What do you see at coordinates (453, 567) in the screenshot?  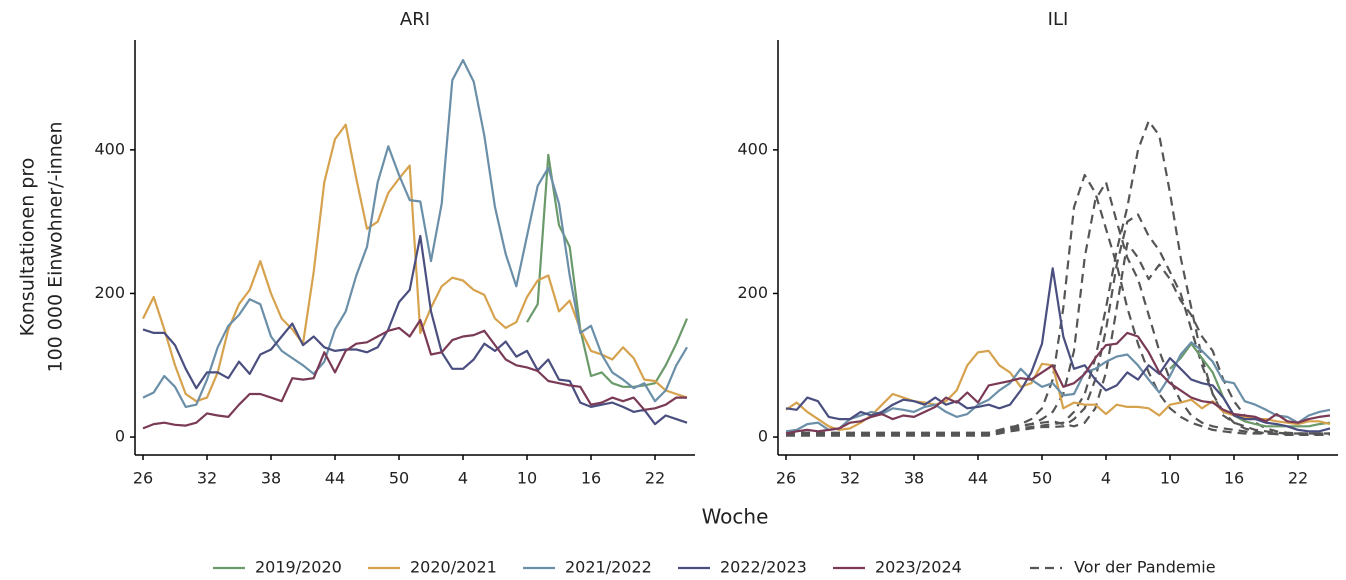 I see `legend-label: 2020/2021` at bounding box center [453, 567].